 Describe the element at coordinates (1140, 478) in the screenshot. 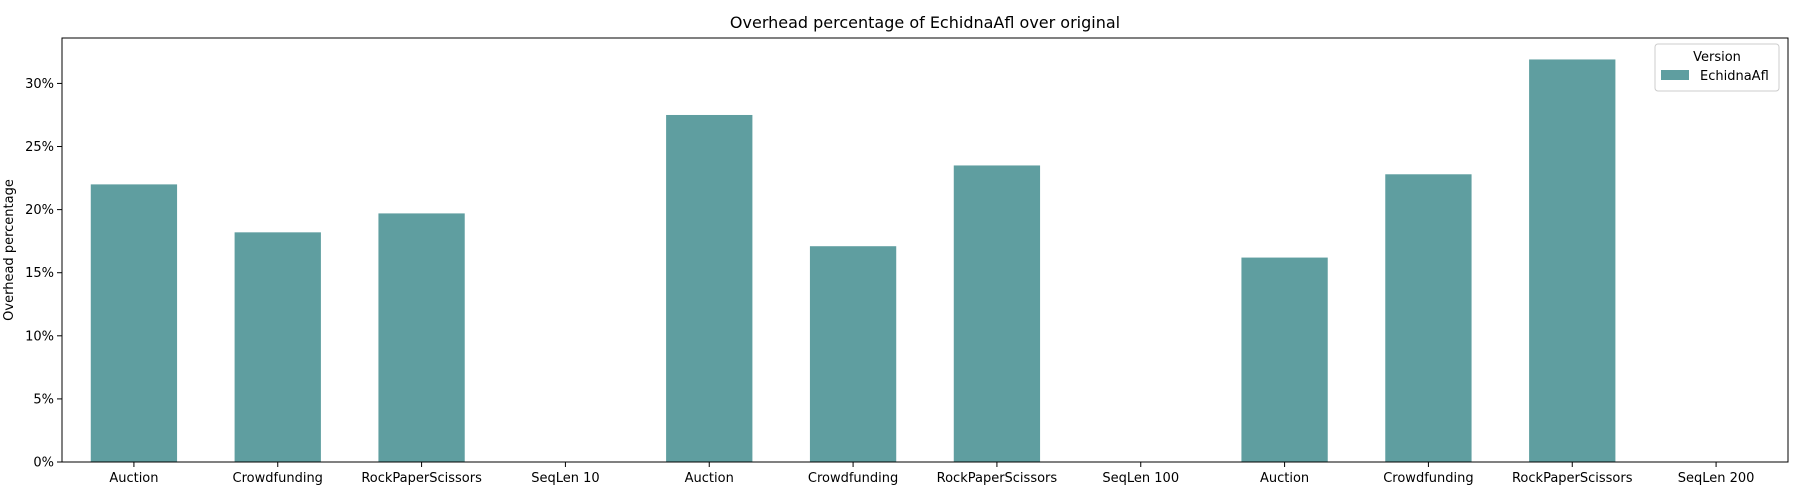

I see `x-tick-label: SeqLen 100` at that location.